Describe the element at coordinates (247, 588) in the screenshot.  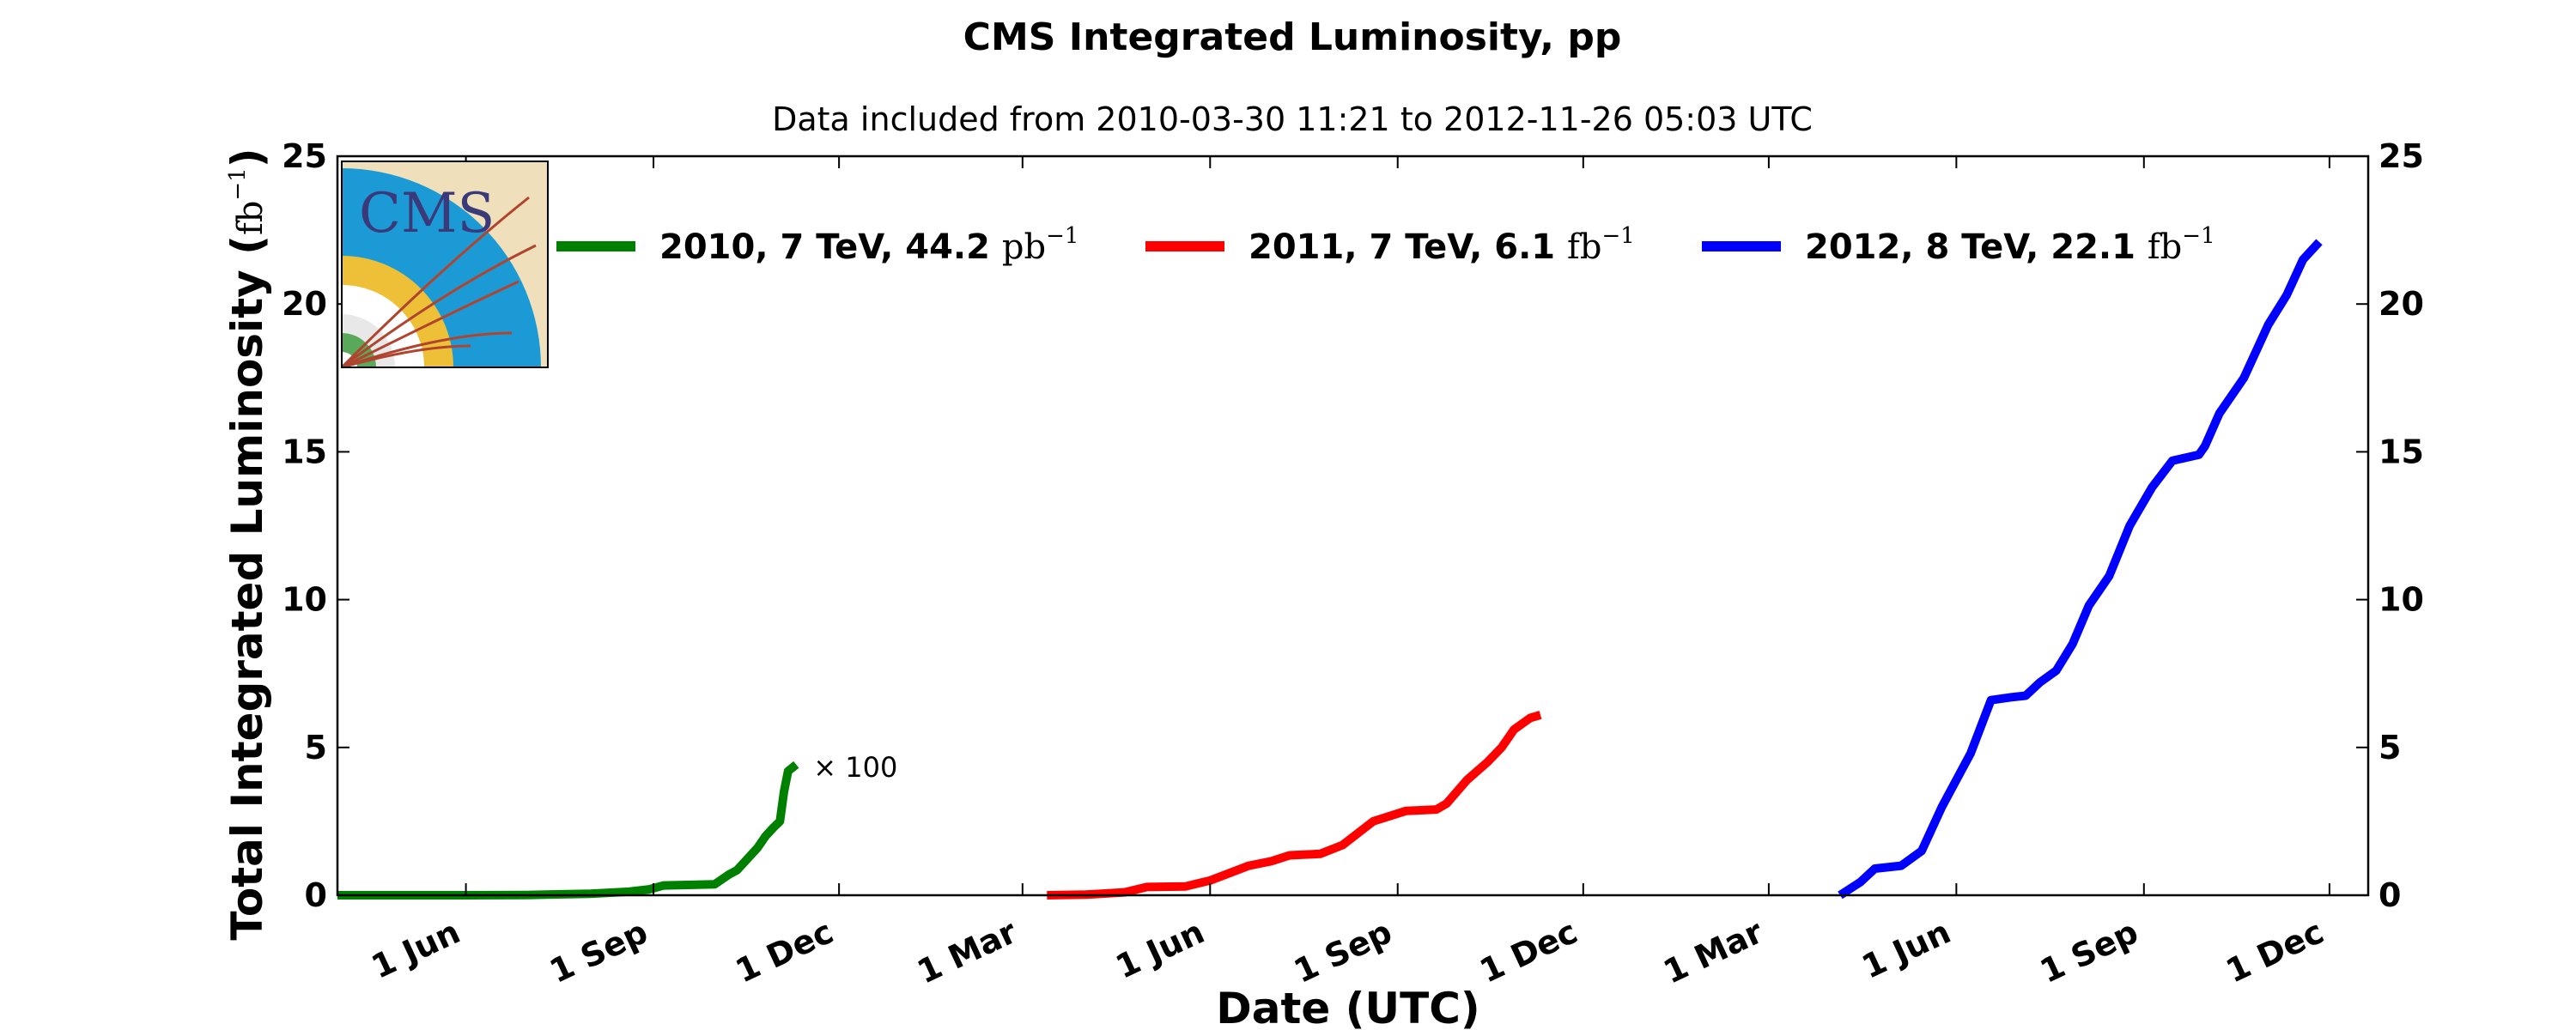
I see `y-axis-label-text: Total Integrated Luminosity (` at that location.